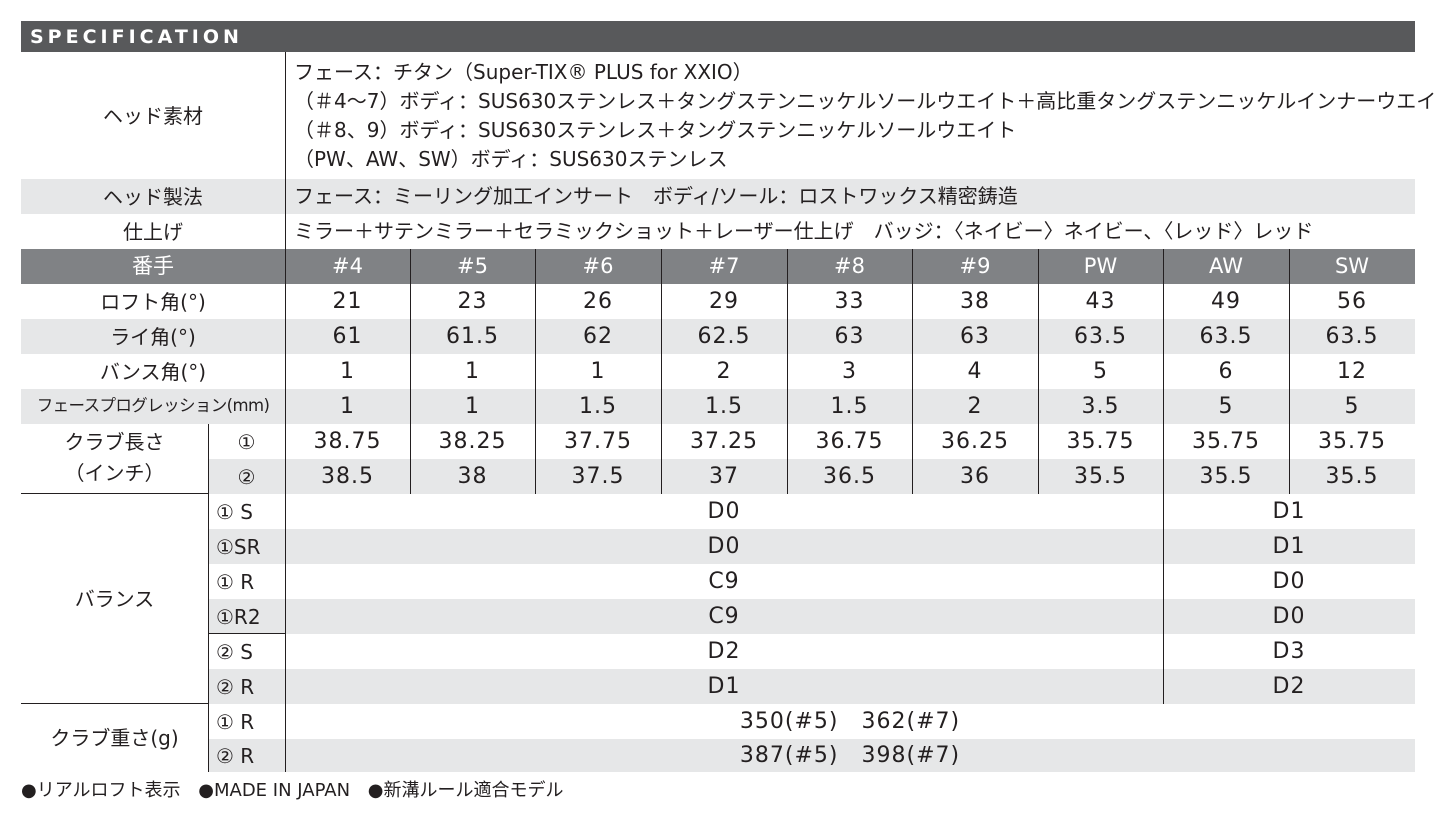  I want to click on bounce-value: 1, so click(472, 371).